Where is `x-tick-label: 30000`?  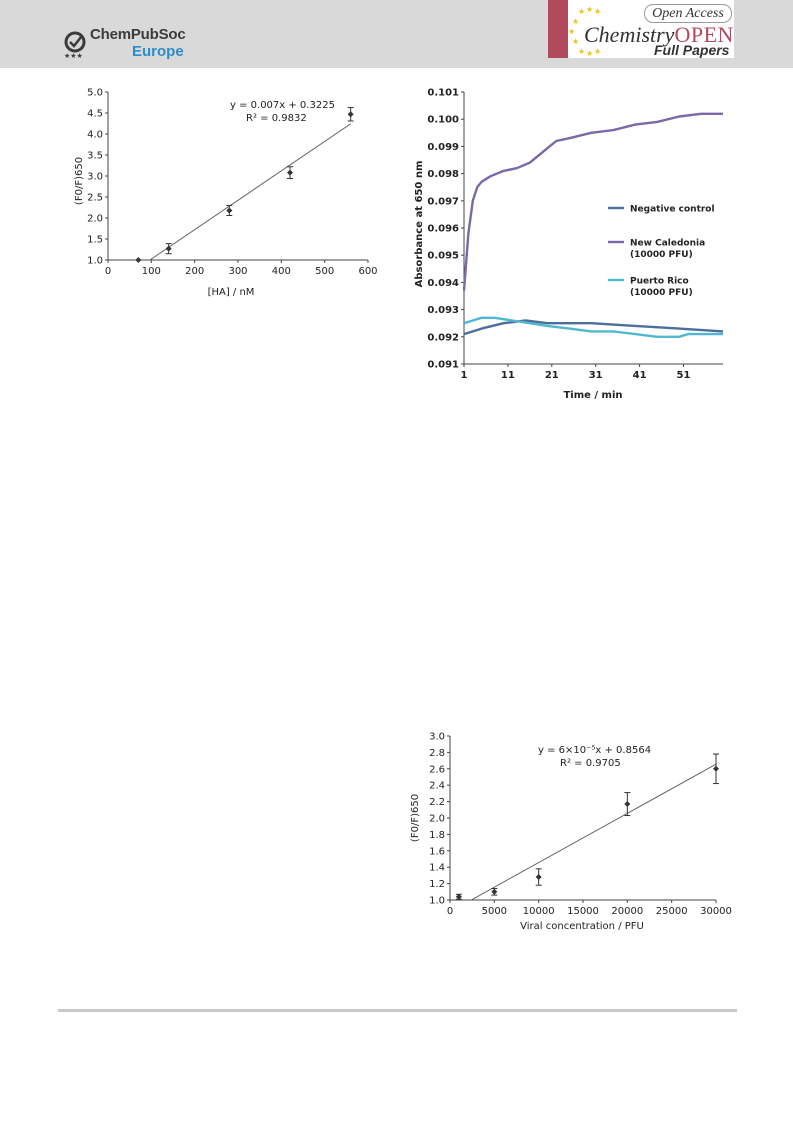 x-tick-label: 30000 is located at coordinates (716, 911).